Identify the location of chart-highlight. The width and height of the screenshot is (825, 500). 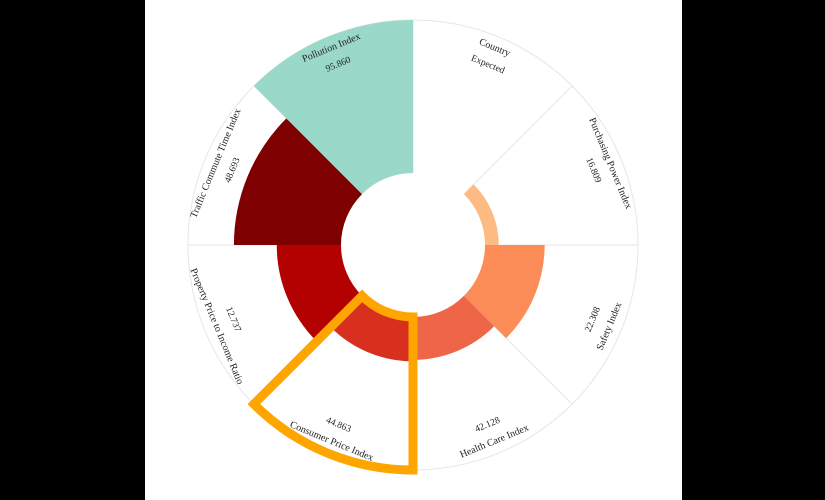
(332, 382).